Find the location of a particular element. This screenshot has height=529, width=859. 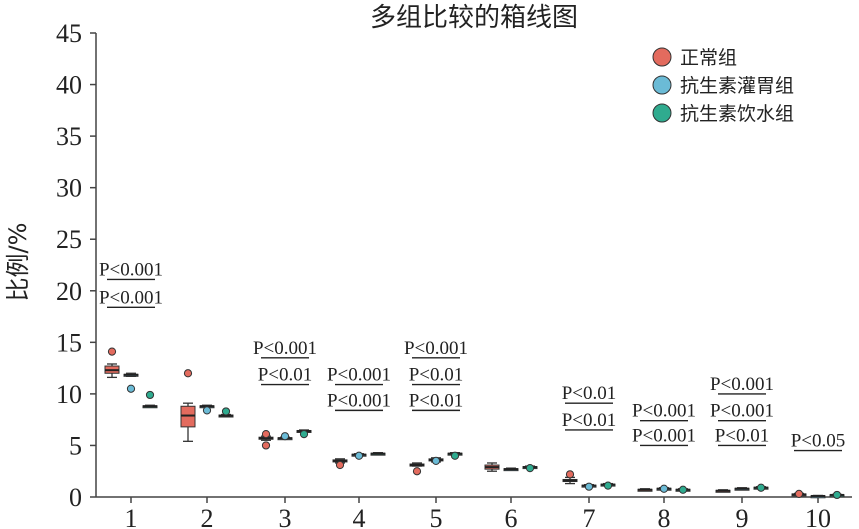

y-tick-label: 30 is located at coordinates (69, 188).